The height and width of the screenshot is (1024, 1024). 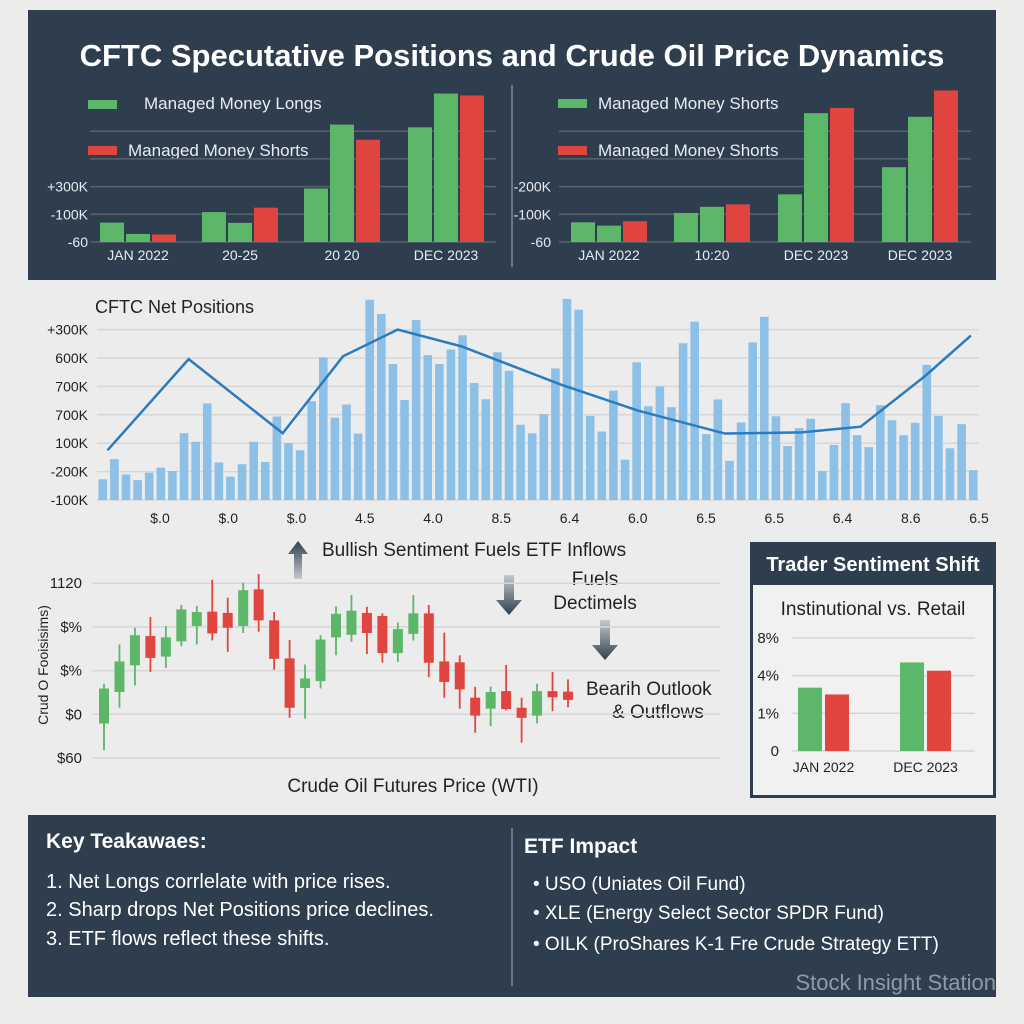 What do you see at coordinates (706, 518) in the screenshot?
I see `x-tick-label: 6.5` at bounding box center [706, 518].